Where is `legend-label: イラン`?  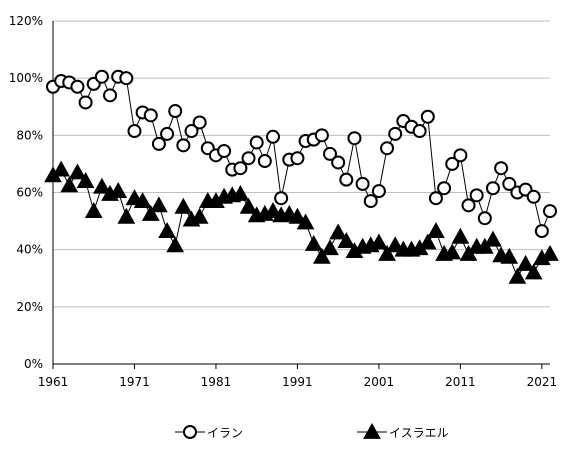 legend-label: イラン is located at coordinates (225, 433).